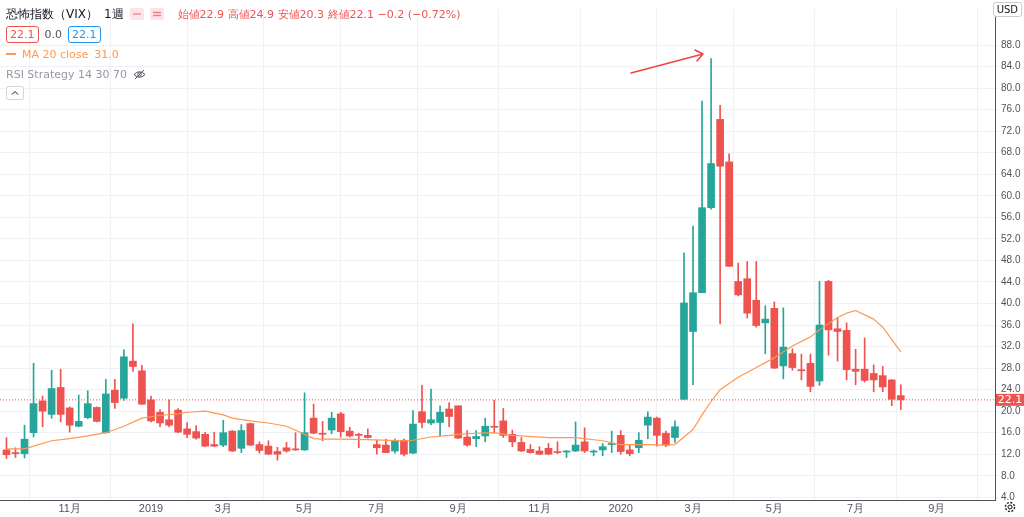 The width and height of the screenshot is (1024, 517). Describe the element at coordinates (1011, 87) in the screenshot. I see `y-tick-label: 80.0` at that location.